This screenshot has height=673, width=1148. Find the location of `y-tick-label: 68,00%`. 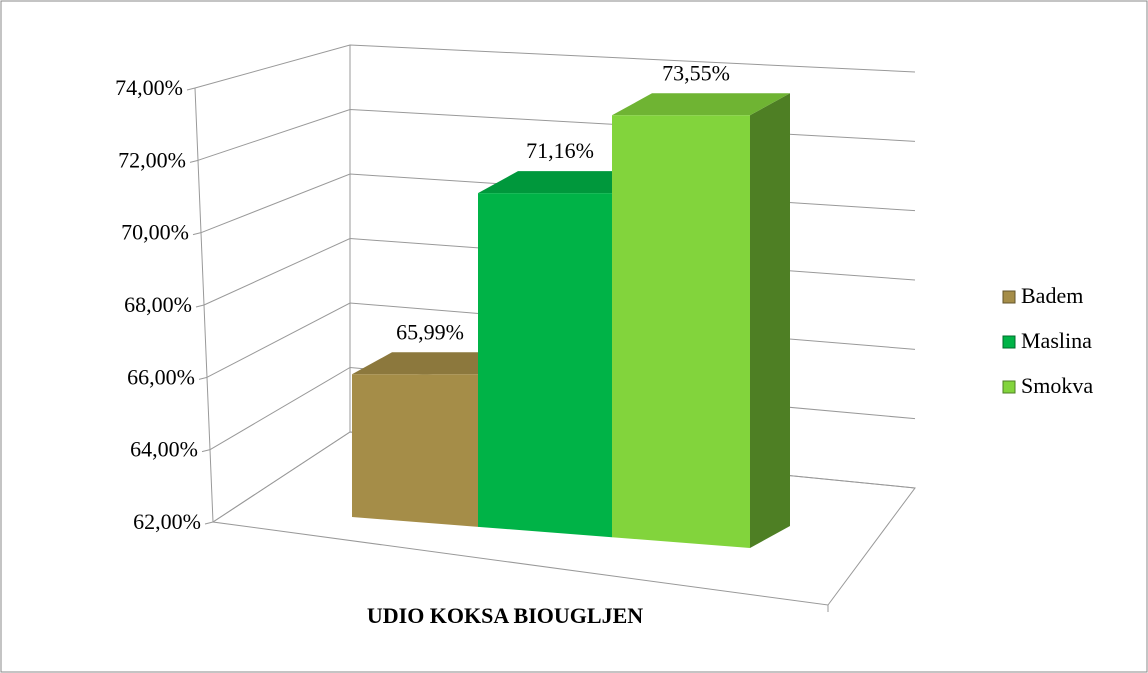

y-tick-label: 68,00% is located at coordinates (158, 304).